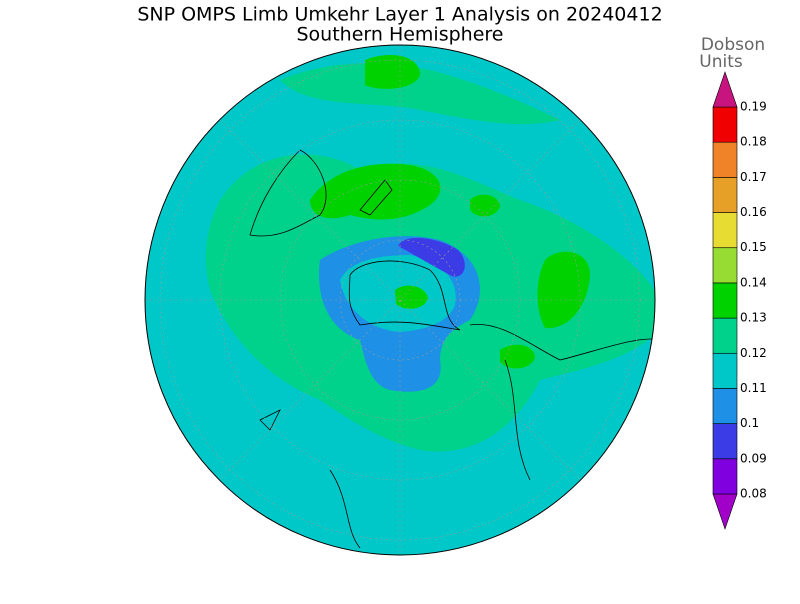 The height and width of the screenshot is (604, 800). I want to click on colorbar-tick-label: 0.1, so click(749, 423).